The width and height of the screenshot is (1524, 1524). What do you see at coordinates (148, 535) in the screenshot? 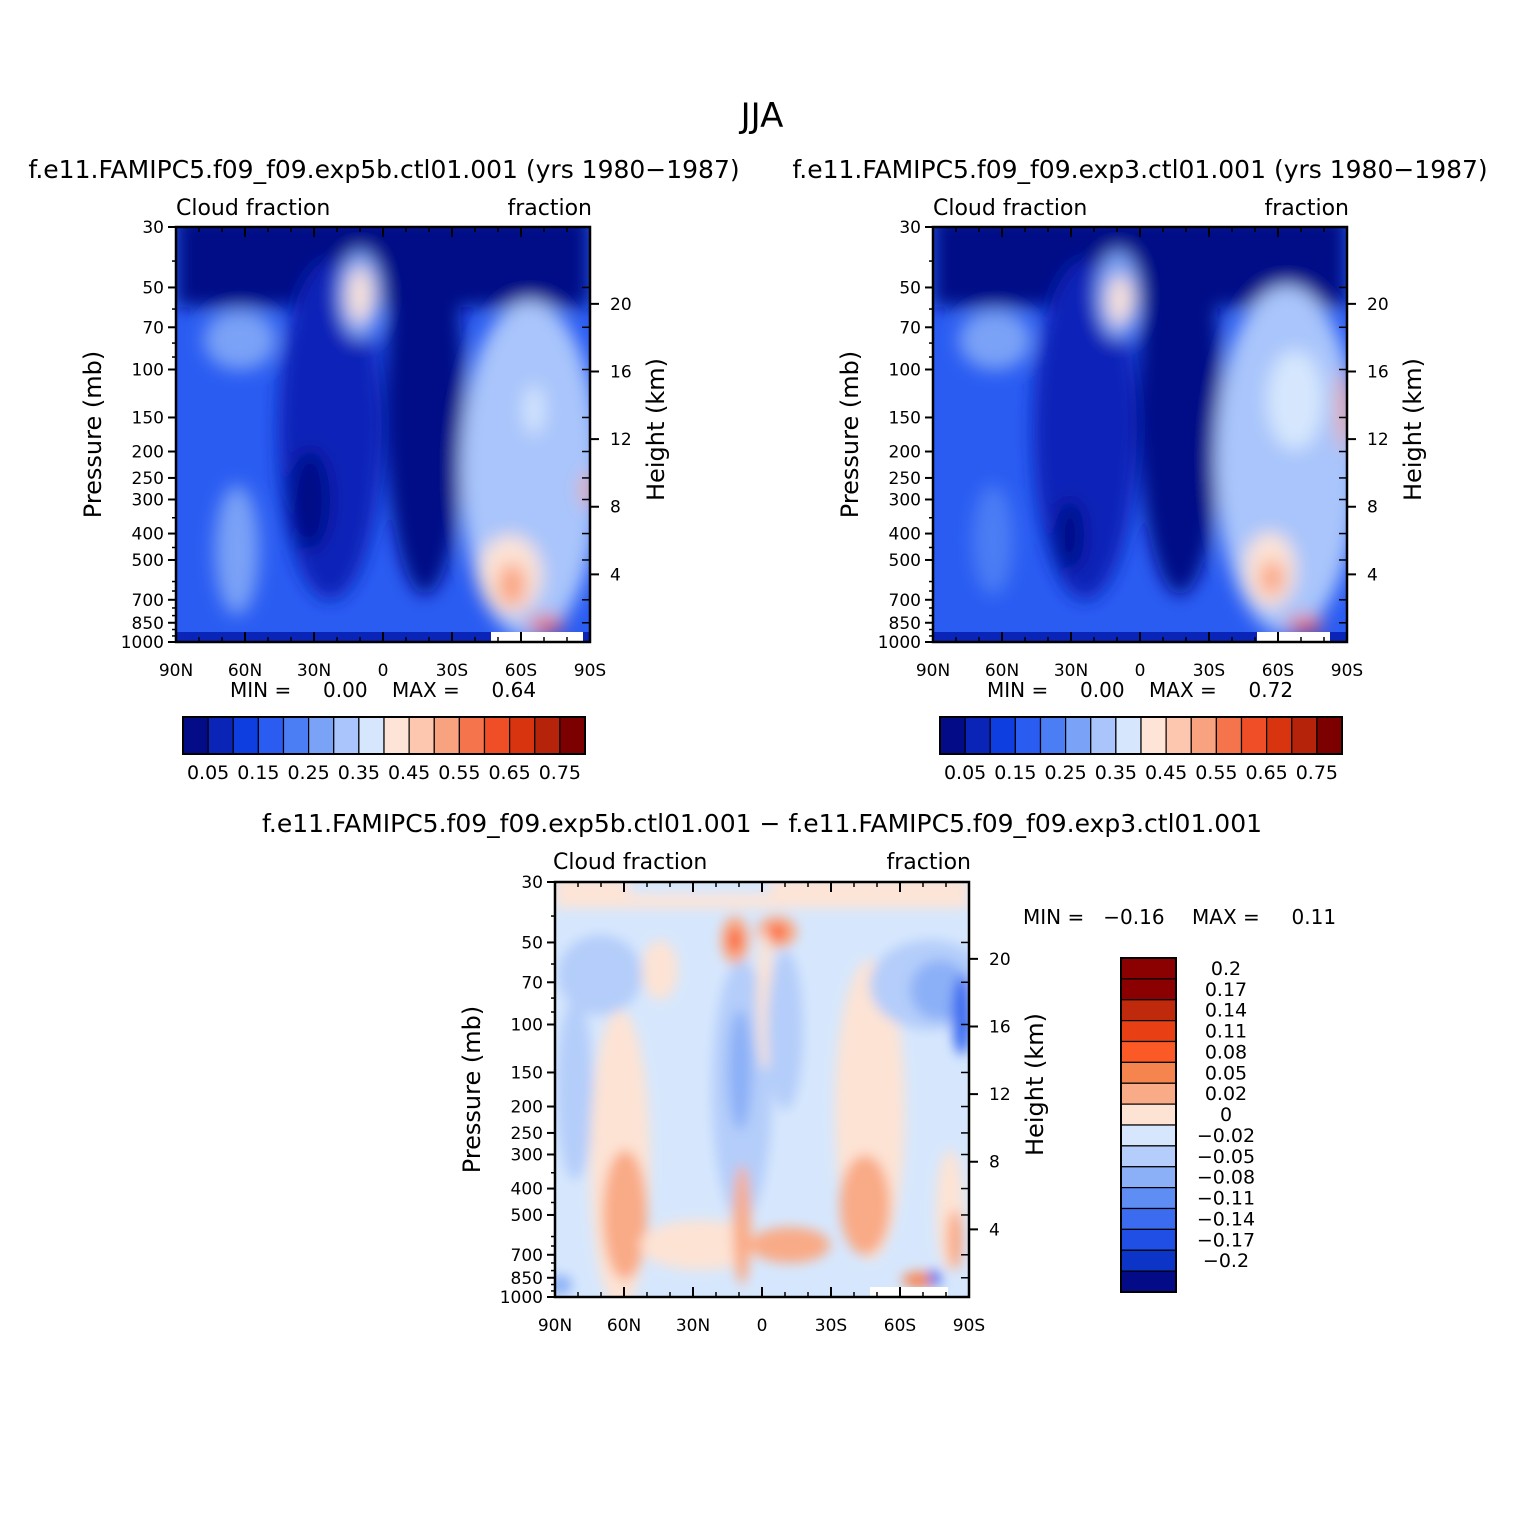
I see `panel-1-pressure-tick-label: 400` at bounding box center [148, 535].